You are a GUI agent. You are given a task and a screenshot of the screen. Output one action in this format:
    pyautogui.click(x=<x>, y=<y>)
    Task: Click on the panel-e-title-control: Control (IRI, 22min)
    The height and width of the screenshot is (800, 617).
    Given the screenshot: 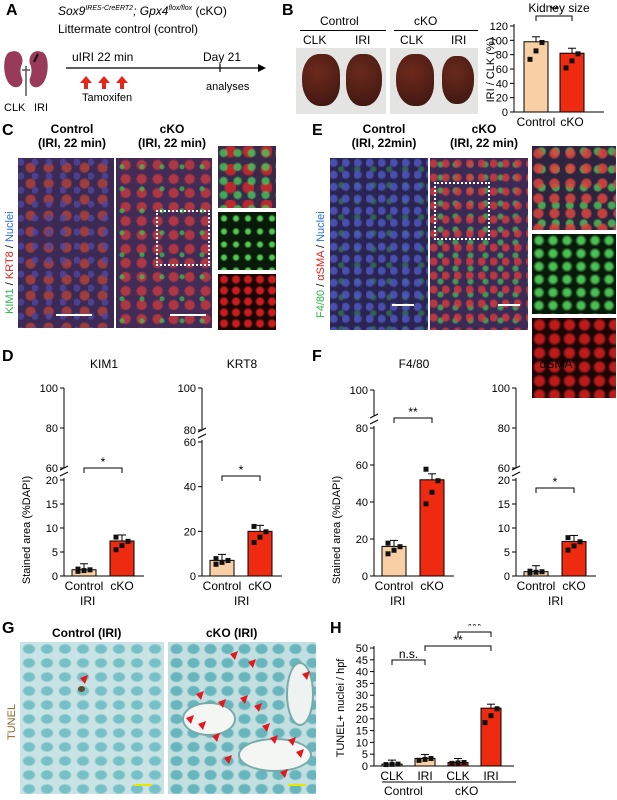 What is the action you would take?
    pyautogui.click(x=384, y=136)
    